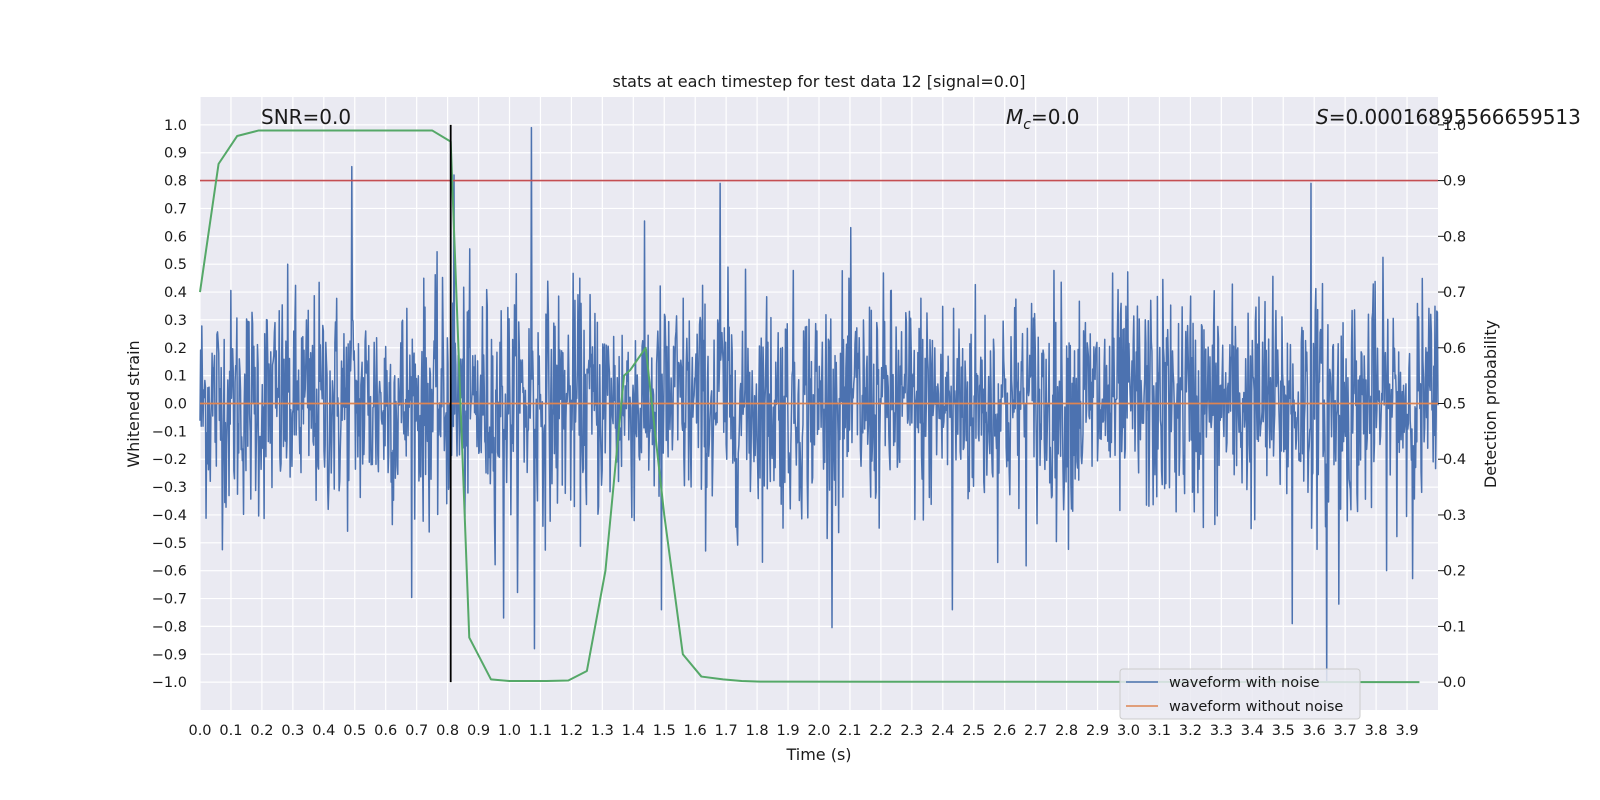 Image resolution: width=1600 pixels, height=800 pixels. What do you see at coordinates (1454, 293) in the screenshot?
I see `y-right-tick-label: 0.7` at bounding box center [1454, 293].